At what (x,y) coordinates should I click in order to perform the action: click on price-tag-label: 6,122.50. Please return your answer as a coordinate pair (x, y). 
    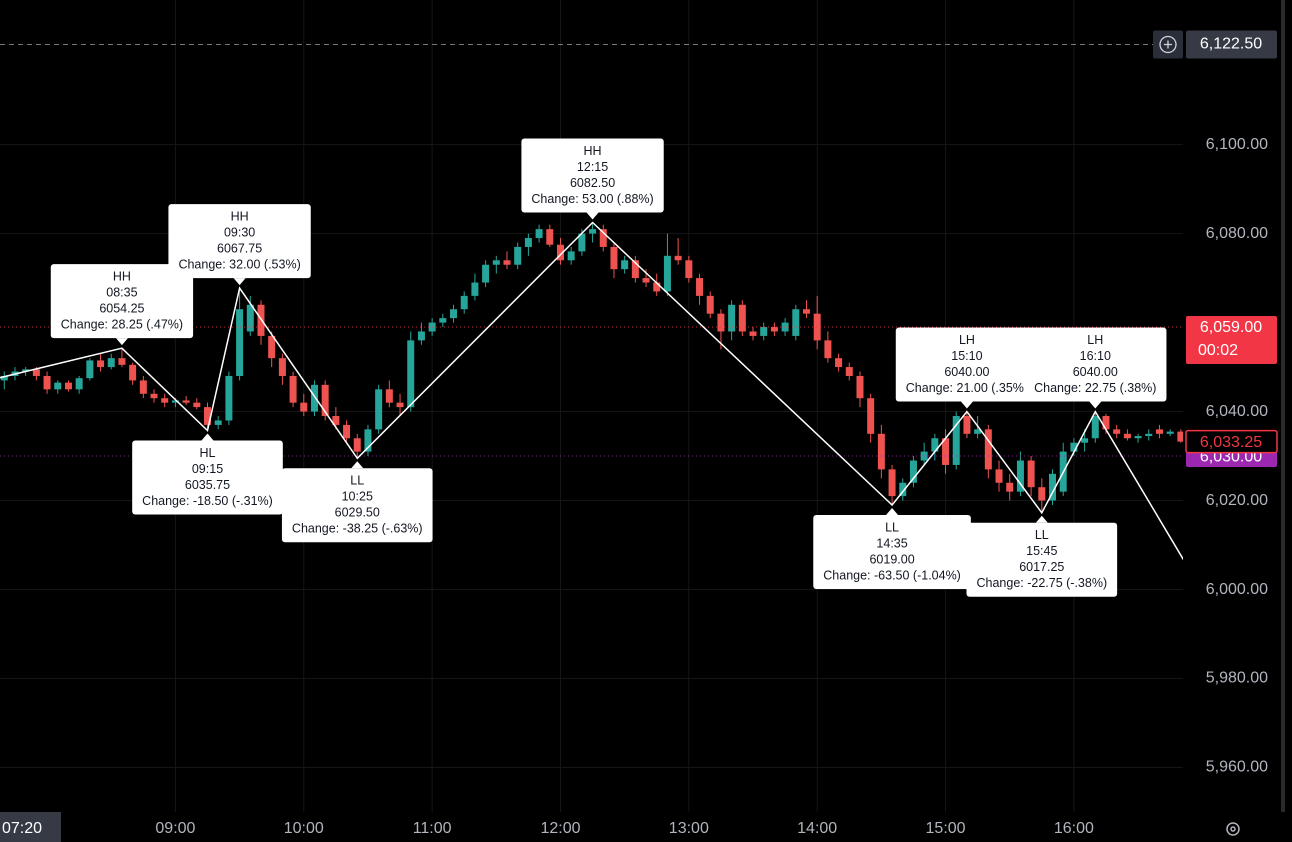
    Looking at the image, I should click on (1231, 44).